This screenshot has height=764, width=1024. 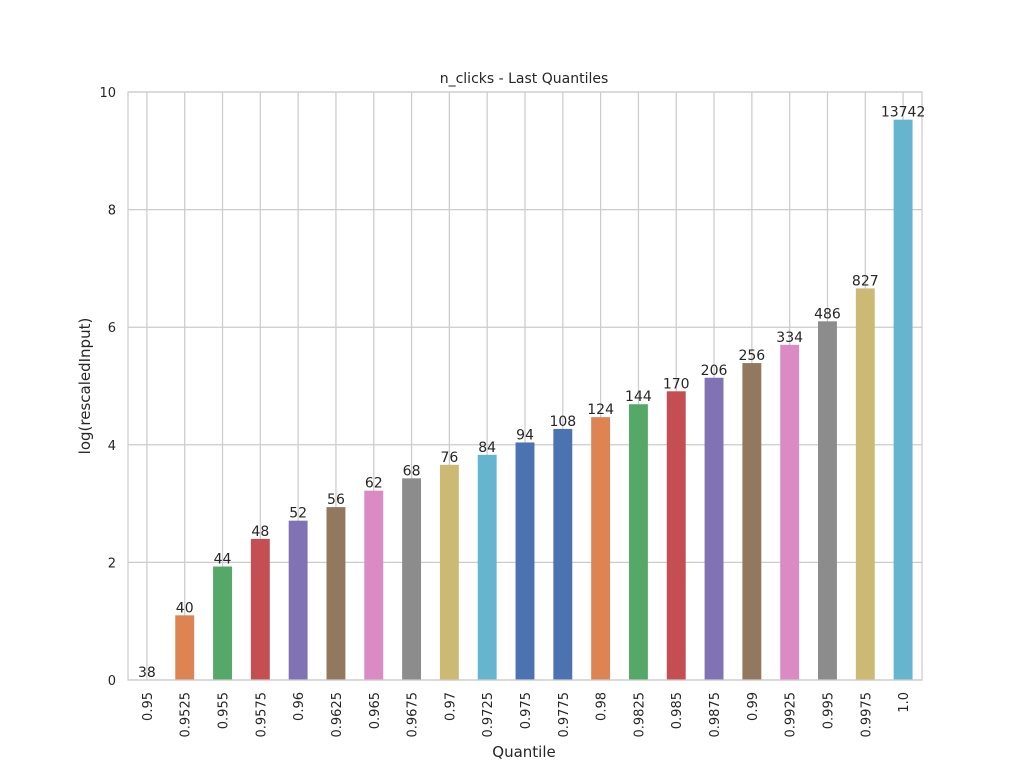 What do you see at coordinates (148, 706) in the screenshot?
I see `x-tick-label: 0.95` at bounding box center [148, 706].